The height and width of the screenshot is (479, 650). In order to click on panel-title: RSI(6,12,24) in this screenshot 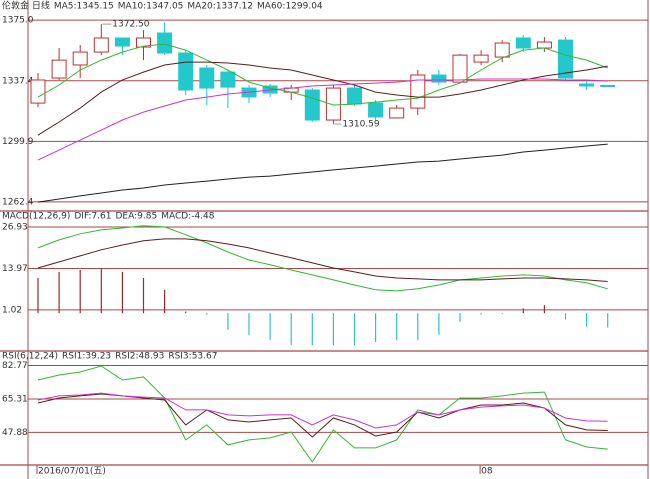, I will do `click(30, 357)`.